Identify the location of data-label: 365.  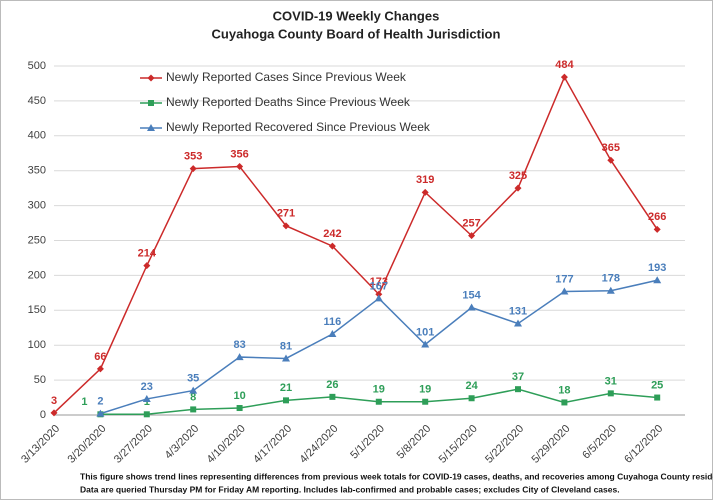
(611, 148).